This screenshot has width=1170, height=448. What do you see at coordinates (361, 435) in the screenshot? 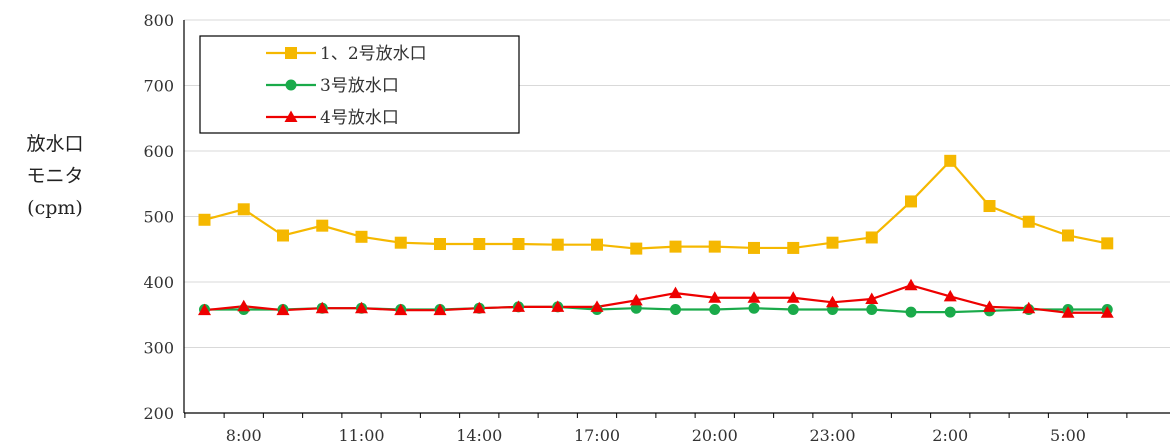
I see `x-tick-label-1: 11:00` at bounding box center [361, 435].